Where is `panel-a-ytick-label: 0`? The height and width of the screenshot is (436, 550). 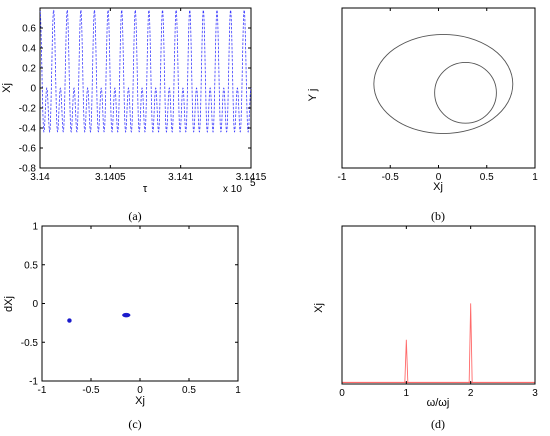 panel-a-ytick-label: 0 is located at coordinates (33, 89).